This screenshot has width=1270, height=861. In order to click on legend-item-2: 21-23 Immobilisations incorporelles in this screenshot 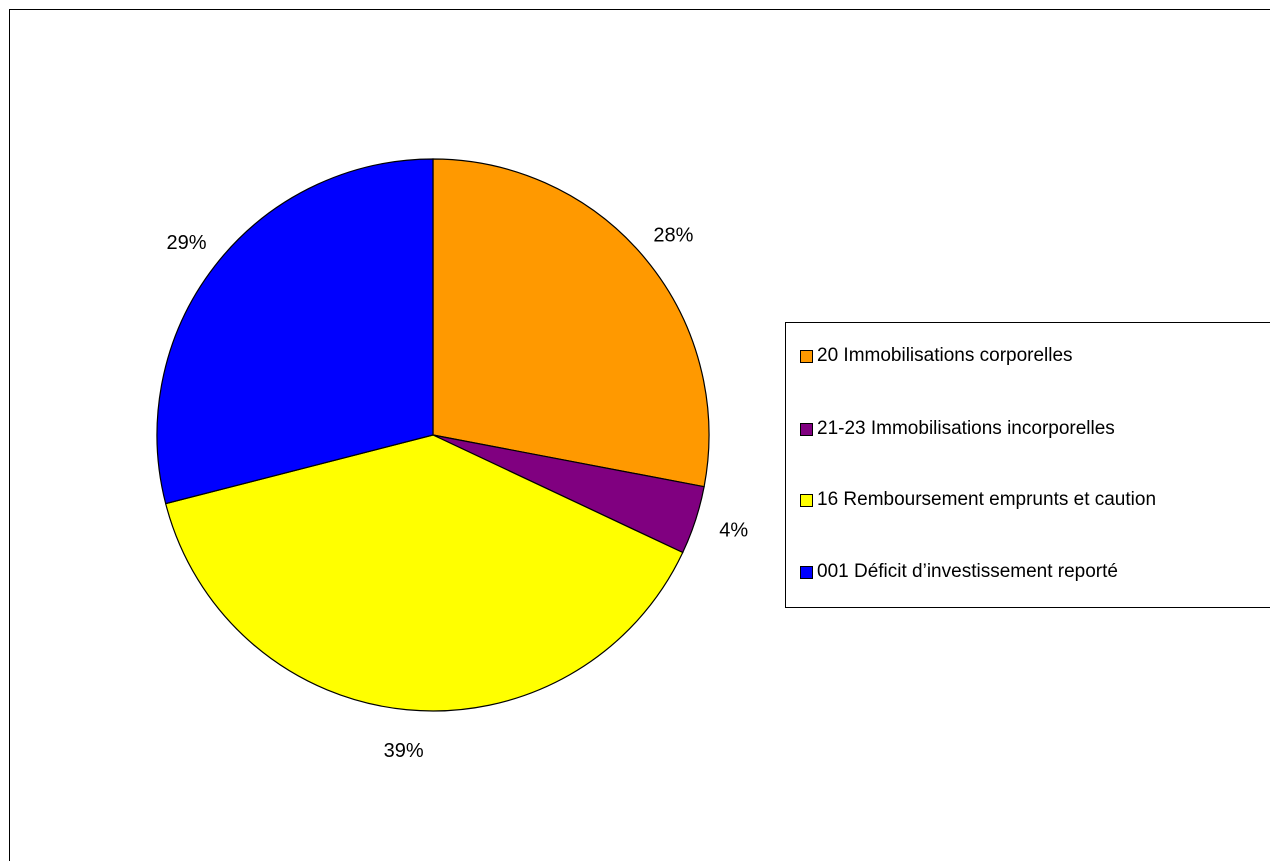, I will do `click(957, 429)`.